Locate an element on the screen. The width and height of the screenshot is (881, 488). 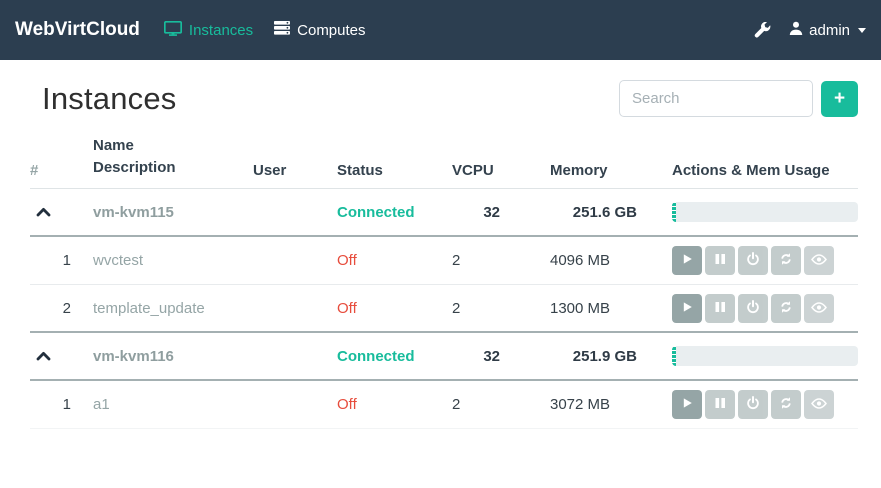
vm-index: 2 is located at coordinates (66, 308).